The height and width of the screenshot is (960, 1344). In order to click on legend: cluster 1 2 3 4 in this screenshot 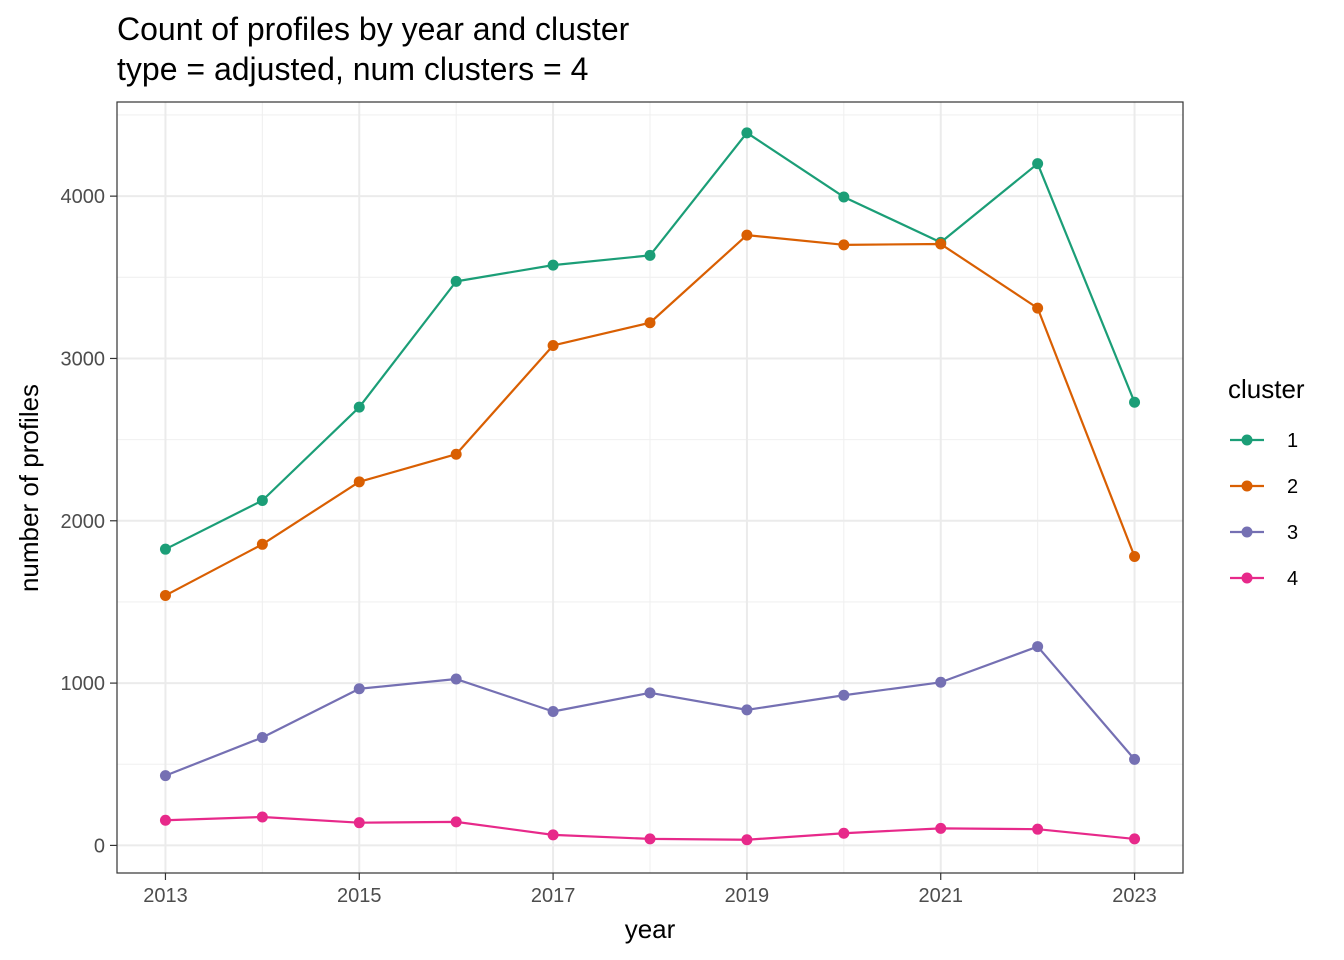, I will do `click(1266, 482)`.